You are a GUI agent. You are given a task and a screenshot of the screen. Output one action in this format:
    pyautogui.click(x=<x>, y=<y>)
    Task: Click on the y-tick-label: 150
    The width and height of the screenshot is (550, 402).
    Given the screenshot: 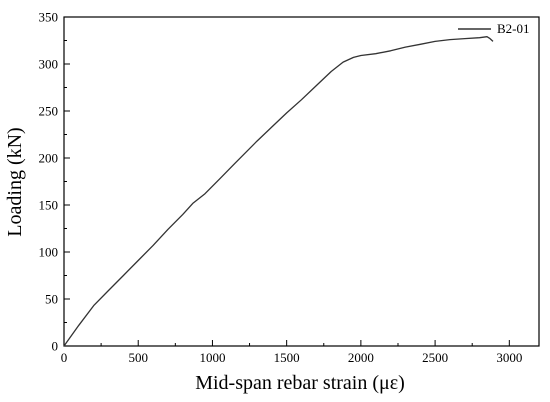 What is the action you would take?
    pyautogui.click(x=49, y=205)
    